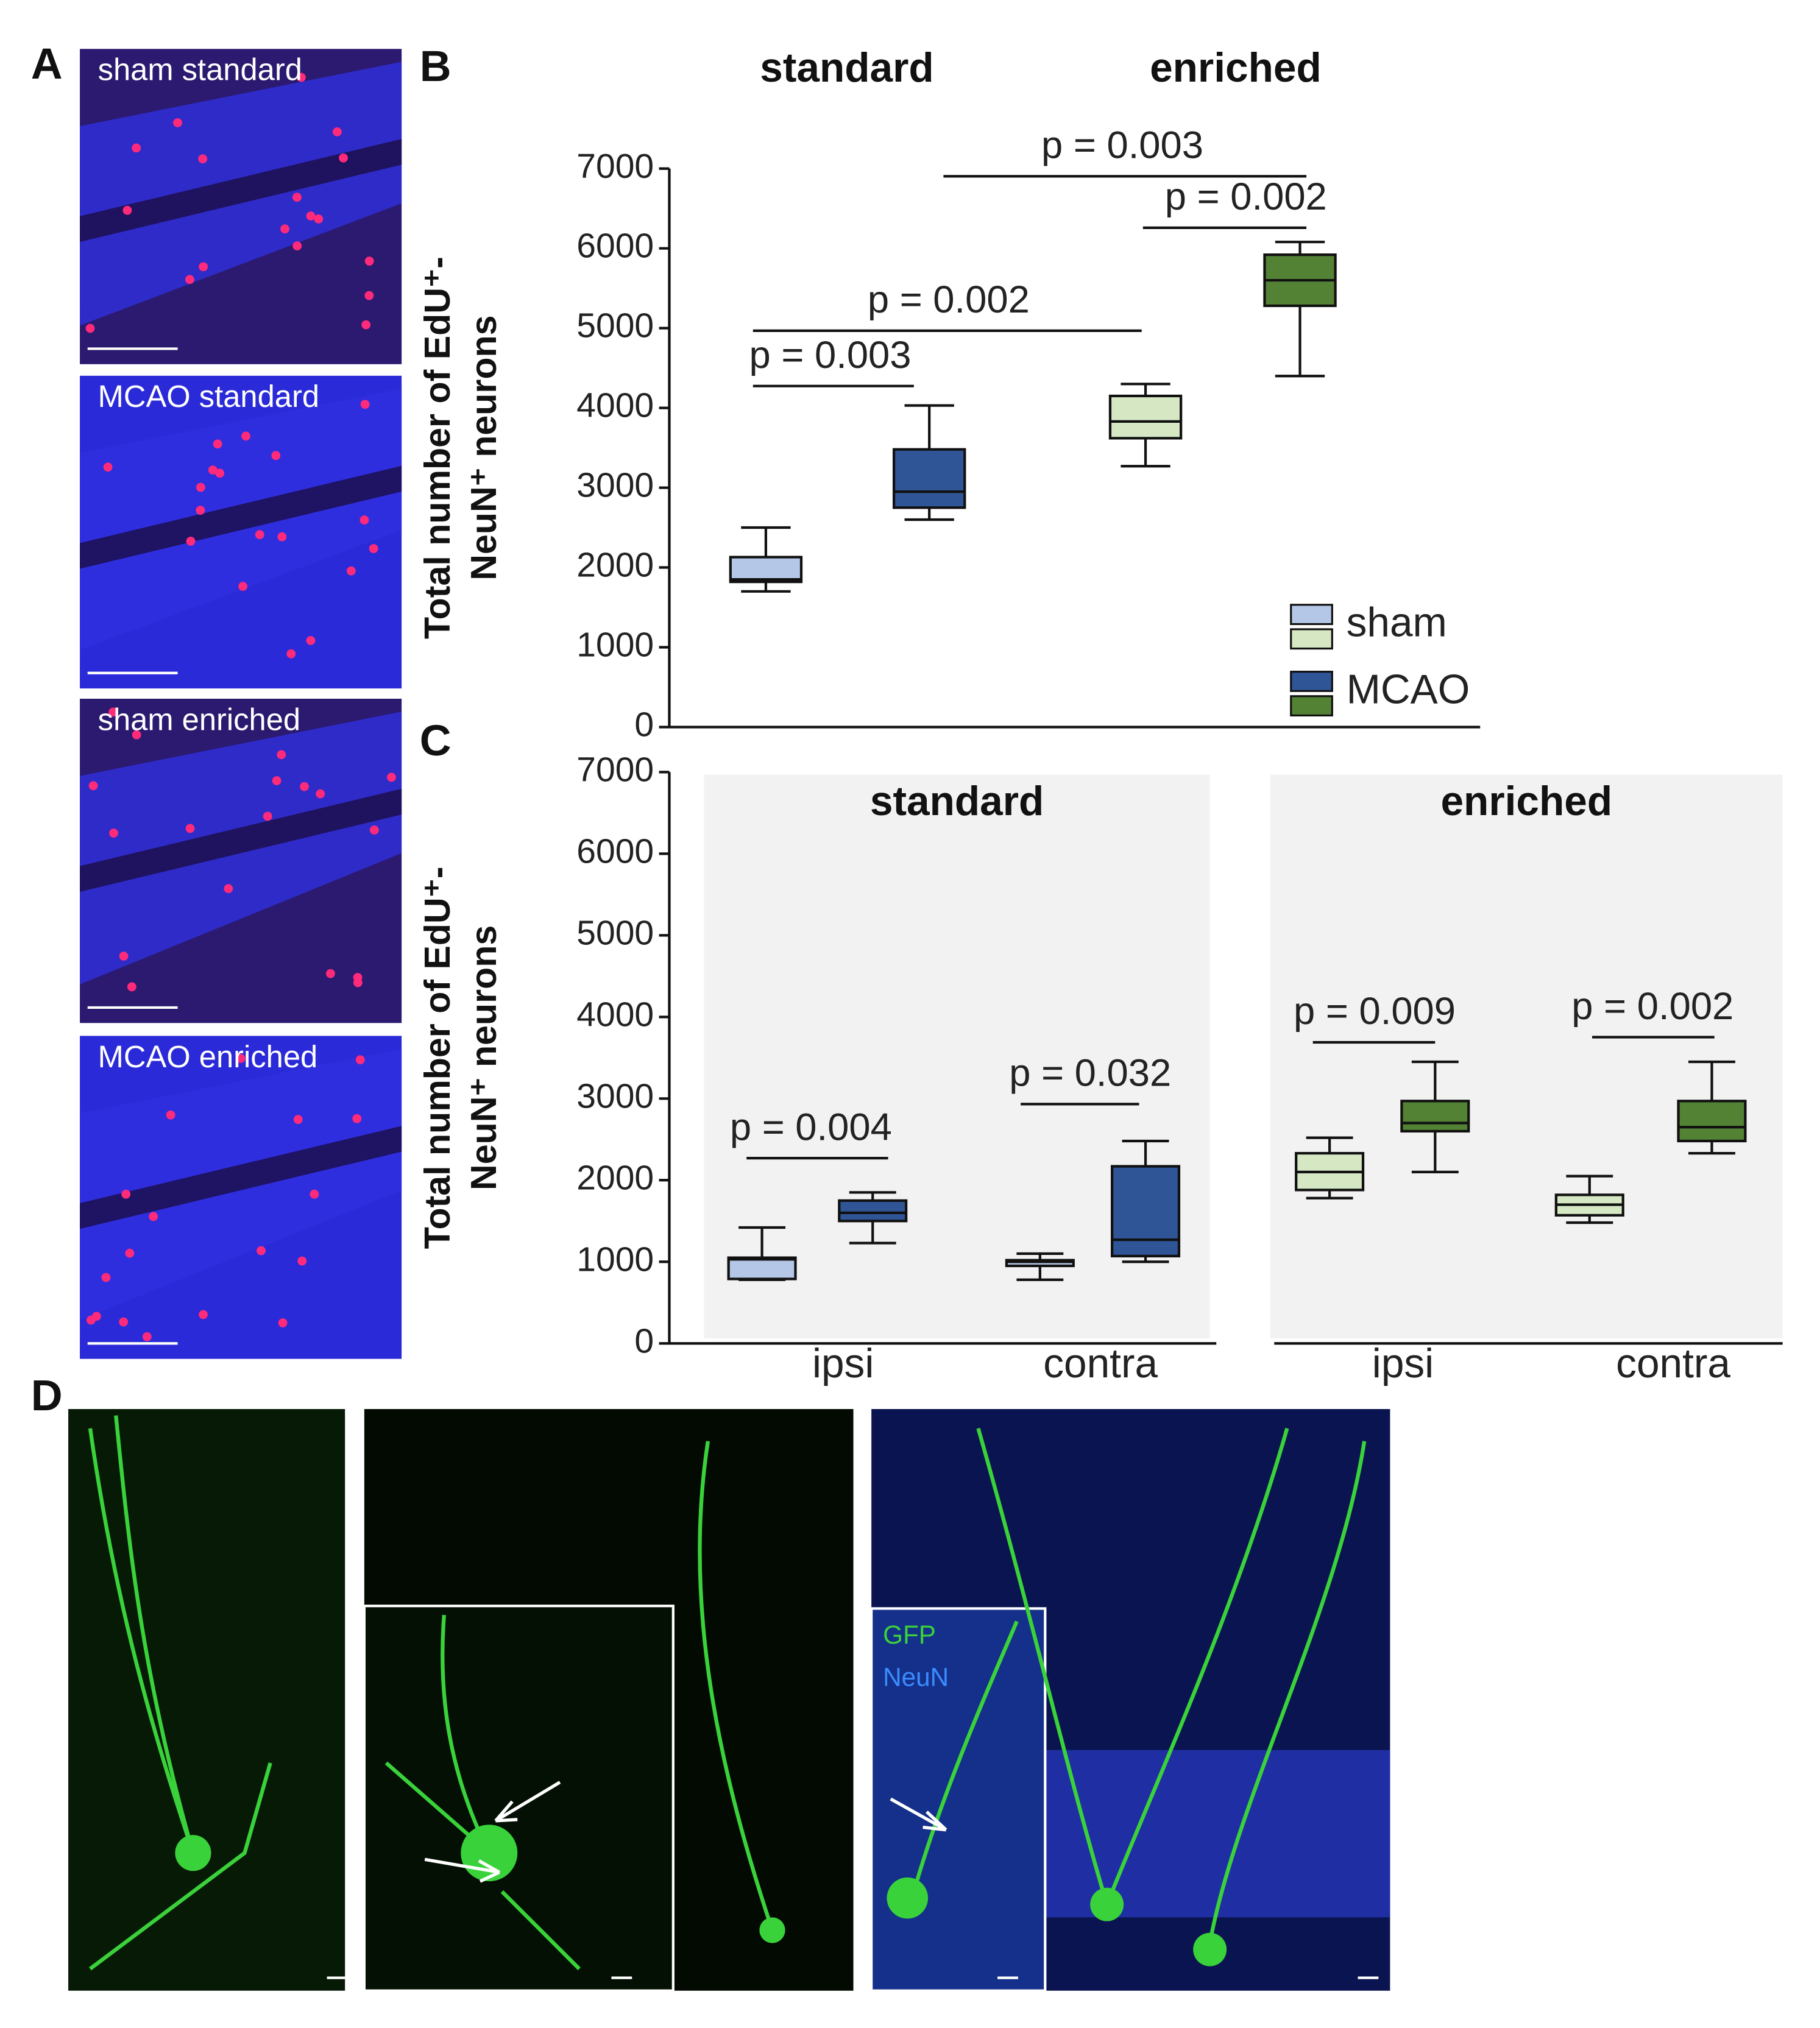  What do you see at coordinates (1403, 1364) in the screenshot?
I see `x-tick-label: ipsi` at bounding box center [1403, 1364].